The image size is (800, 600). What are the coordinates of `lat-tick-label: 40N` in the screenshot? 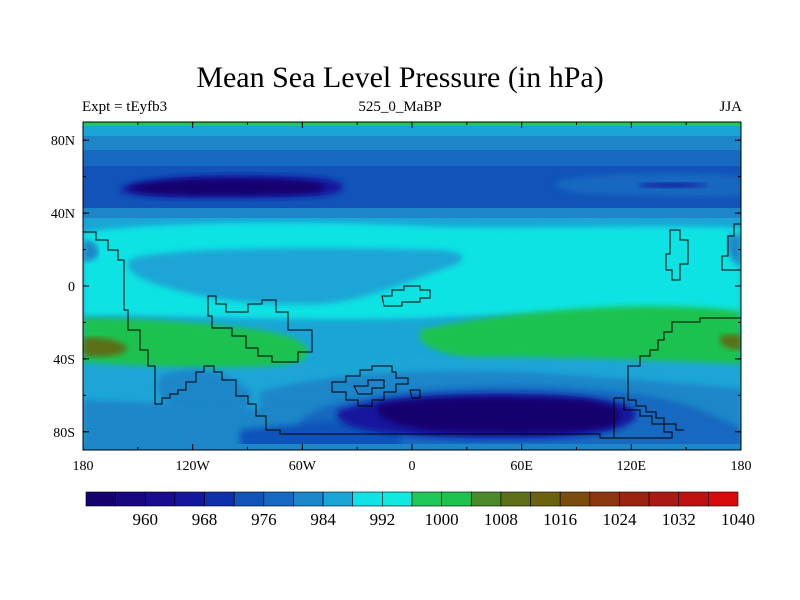 It's located at (63, 214).